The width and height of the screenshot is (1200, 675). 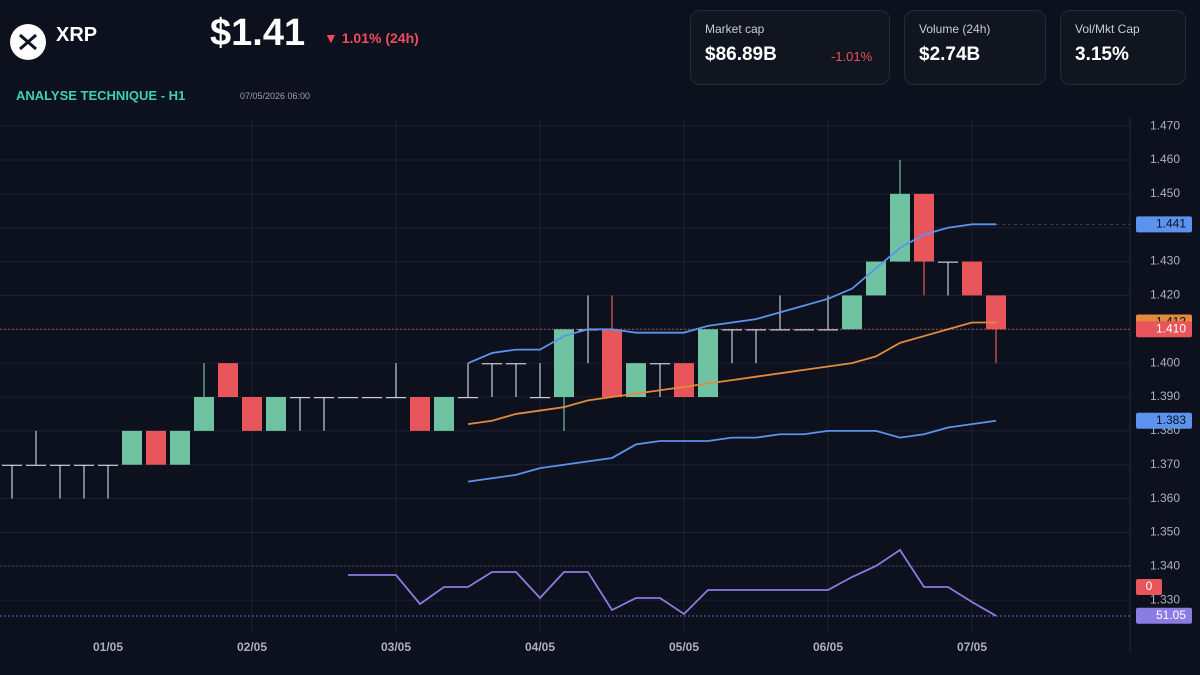 What do you see at coordinates (955, 29) in the screenshot?
I see `card-label: Volume (24h)` at bounding box center [955, 29].